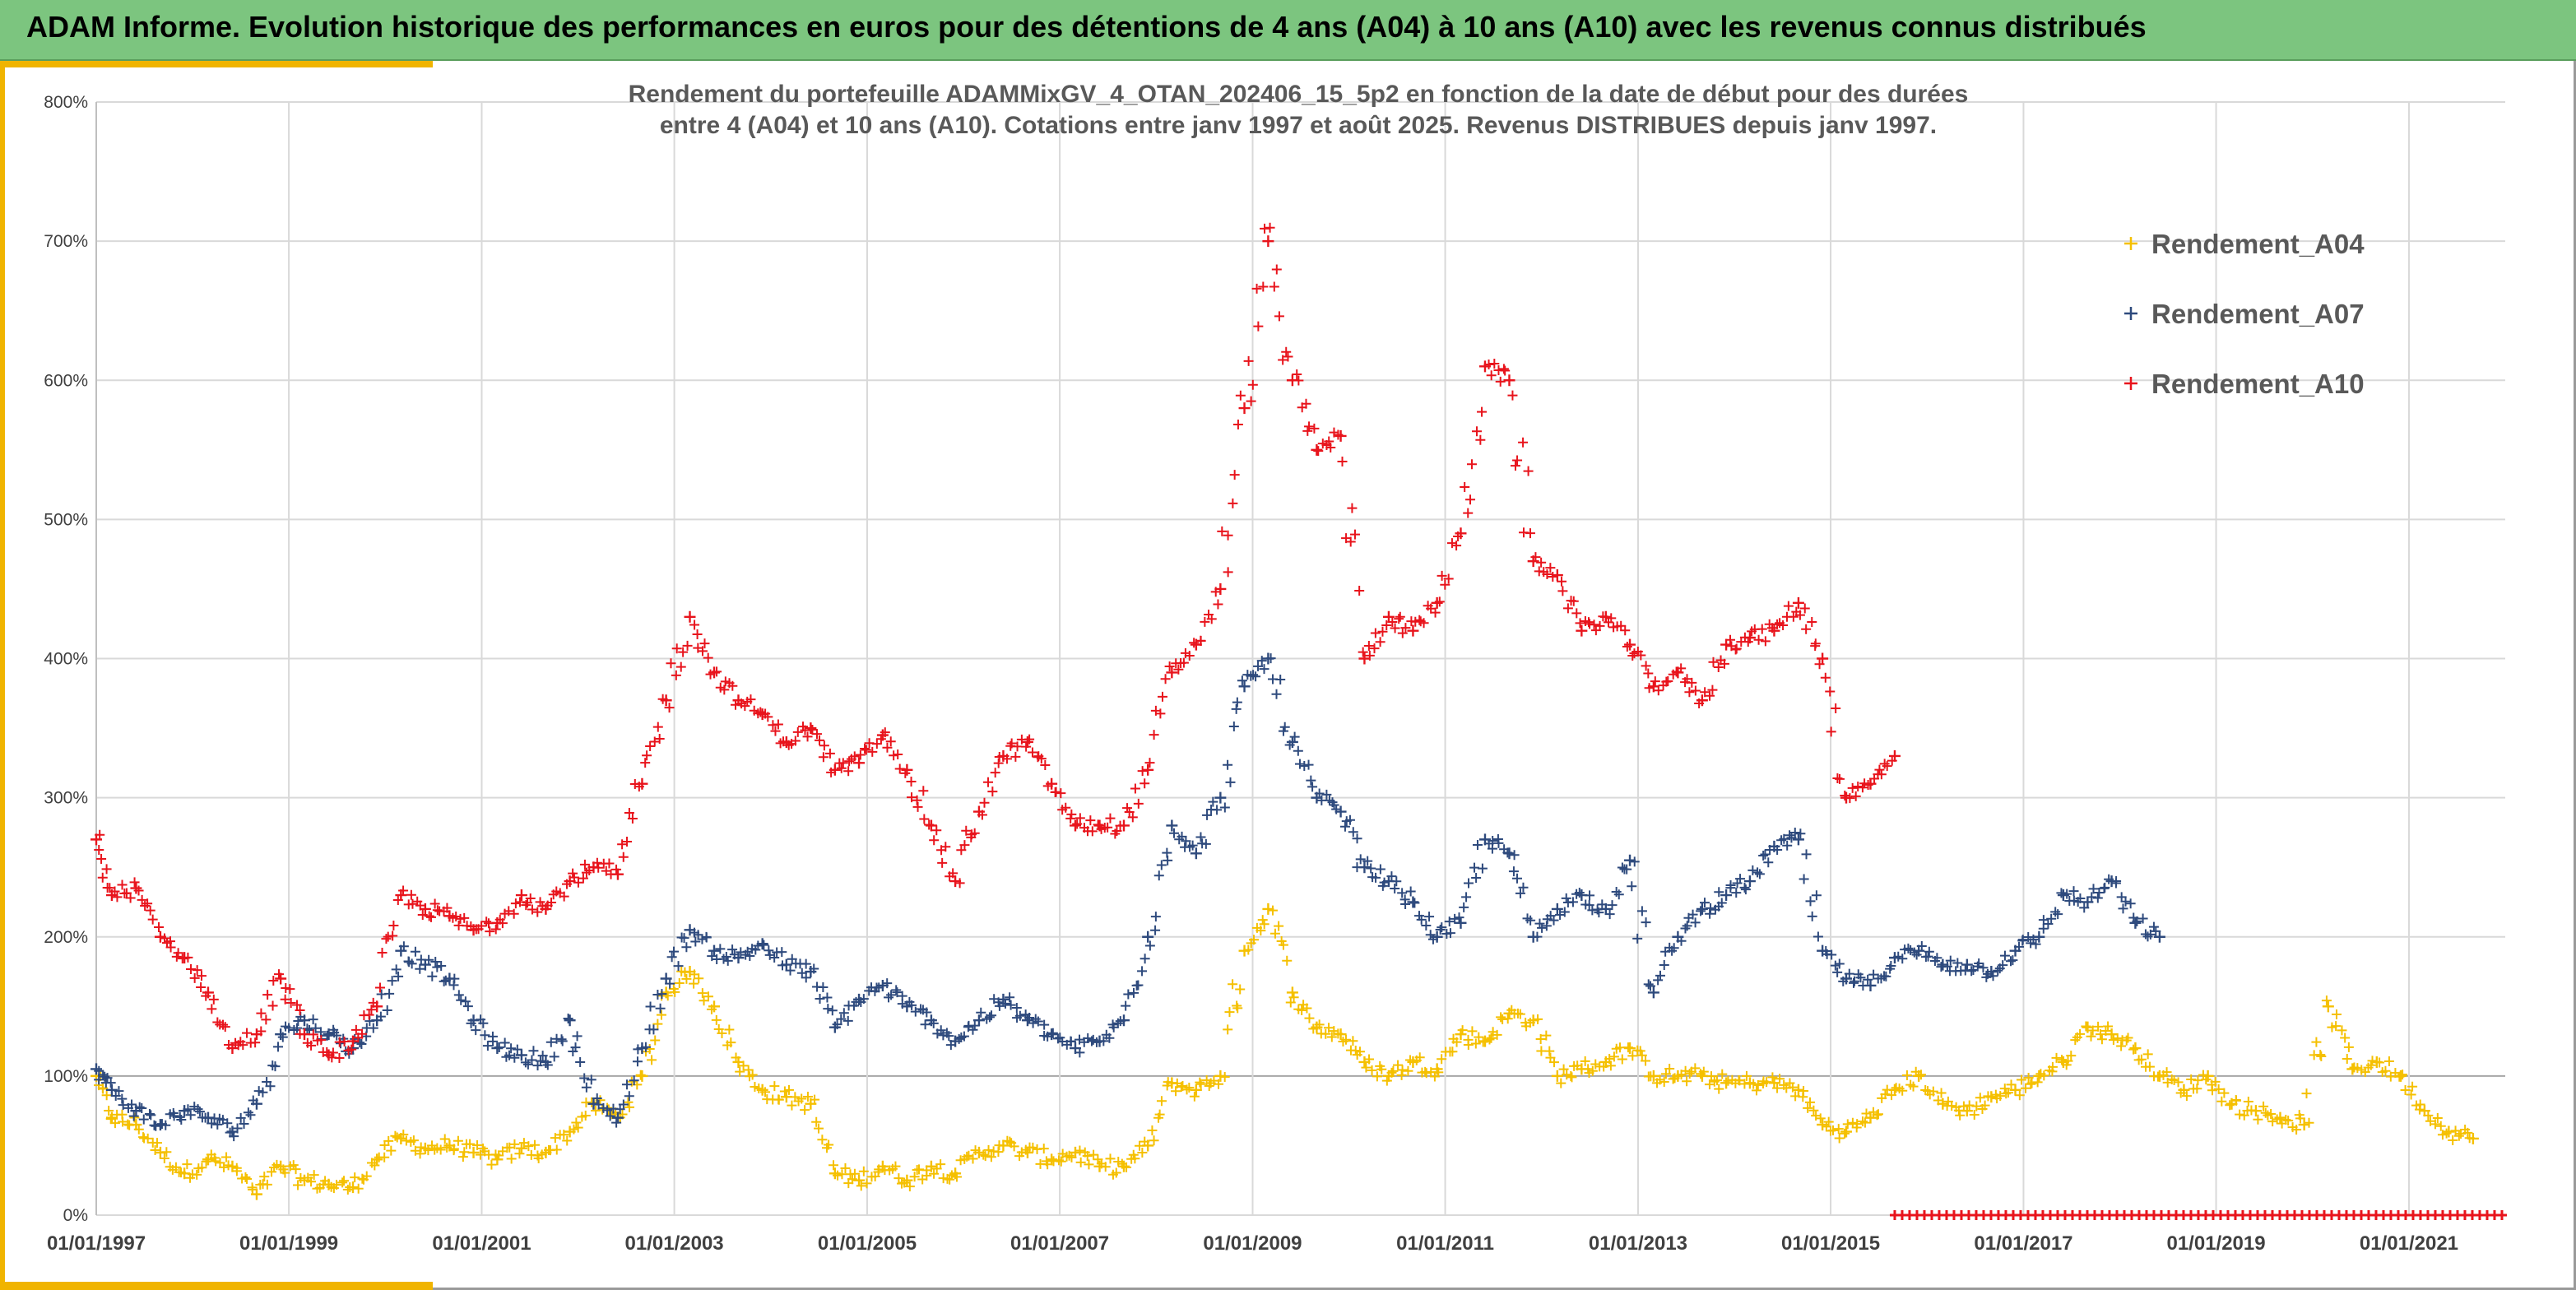 Image resolution: width=2576 pixels, height=1290 pixels. What do you see at coordinates (2216, 1243) in the screenshot?
I see `x-tick-label: 01/01/2019` at bounding box center [2216, 1243].